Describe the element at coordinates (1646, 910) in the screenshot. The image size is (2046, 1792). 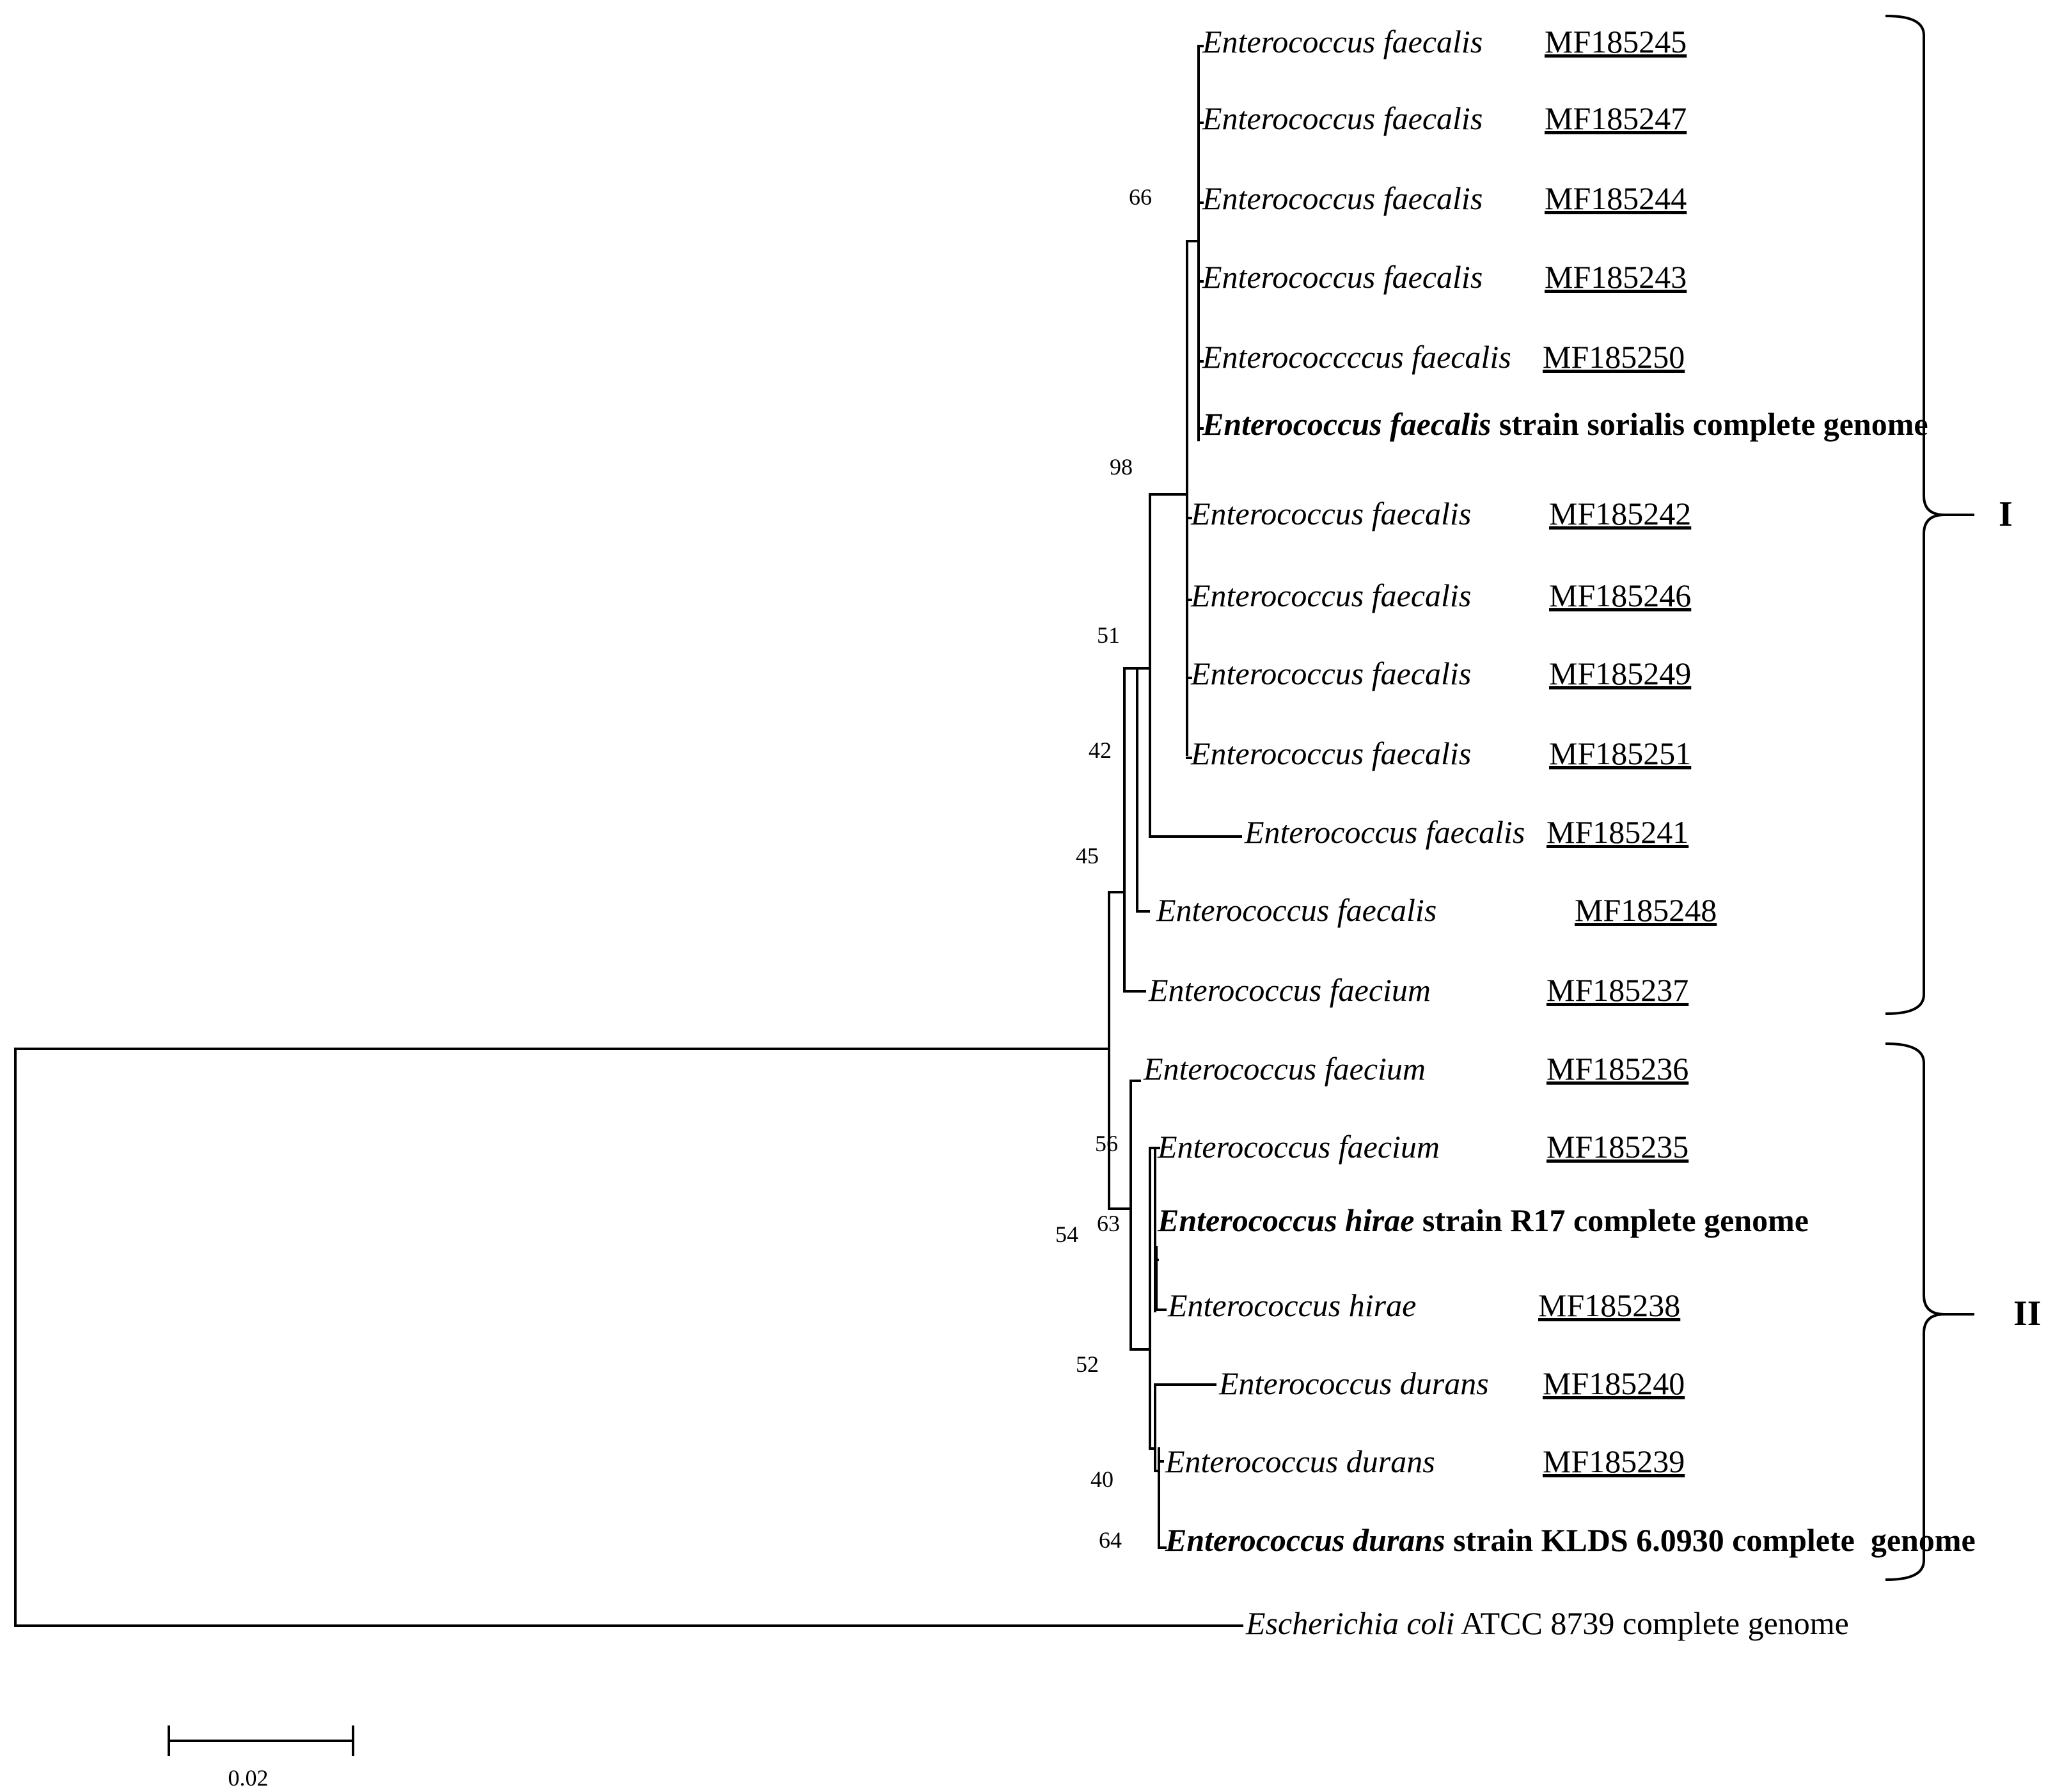
I see `accession-label: MF185248` at that location.